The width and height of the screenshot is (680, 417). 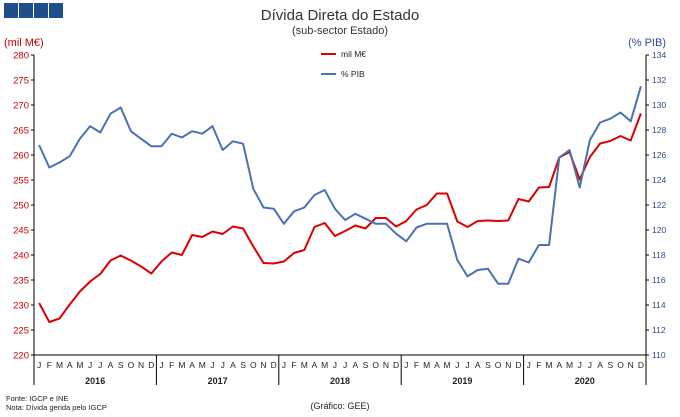 I want to click on right-tick-label: 120, so click(x=659, y=230).